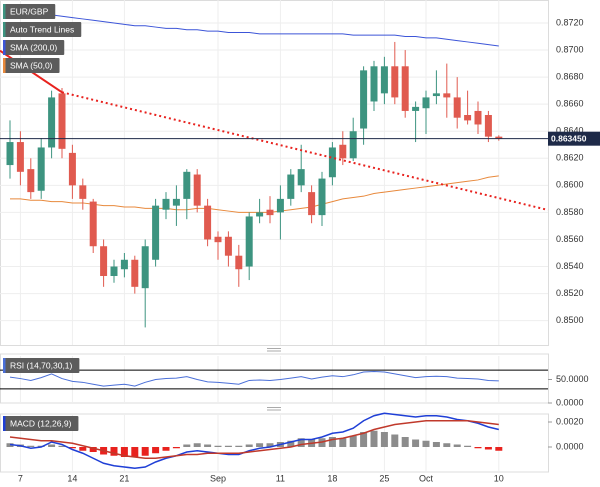  I want to click on y-tick-label: 0.8640, so click(570, 131).